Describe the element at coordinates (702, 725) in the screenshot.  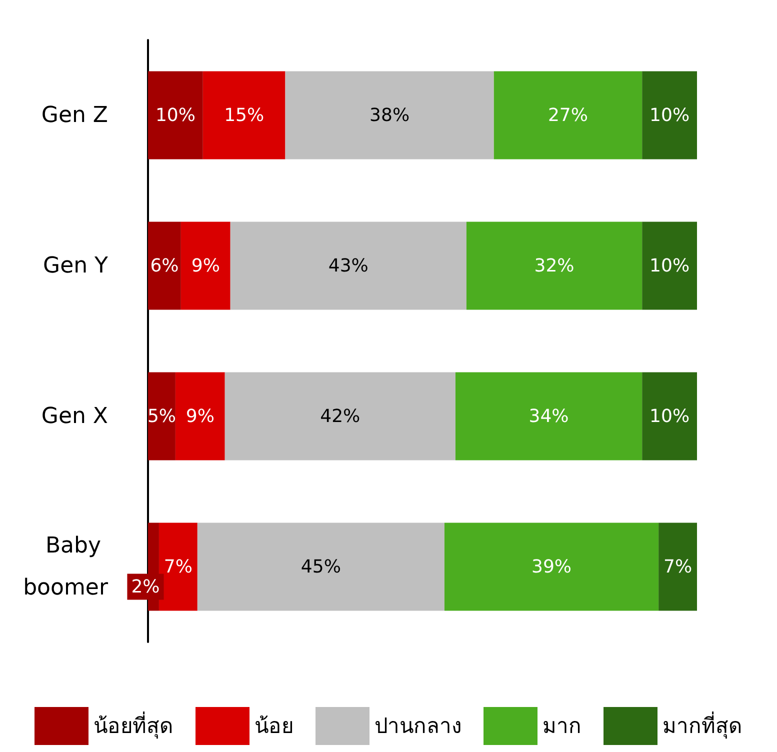
I see `legend-label: มากที่สุด` at that location.